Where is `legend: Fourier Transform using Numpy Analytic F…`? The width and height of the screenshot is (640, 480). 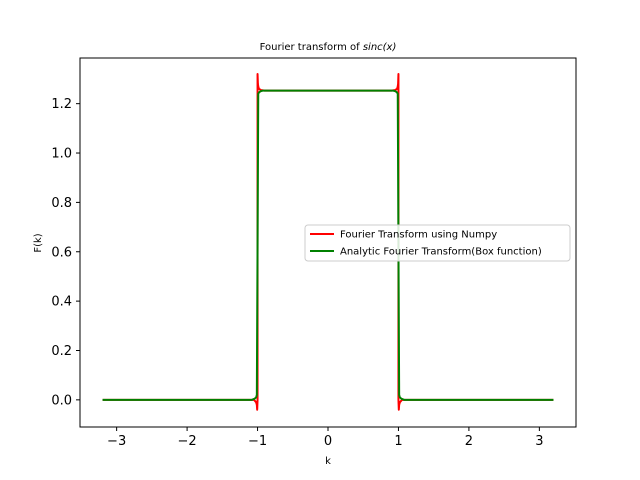 legend: Fourier Transform using Numpy Analytic F… is located at coordinates (437, 243).